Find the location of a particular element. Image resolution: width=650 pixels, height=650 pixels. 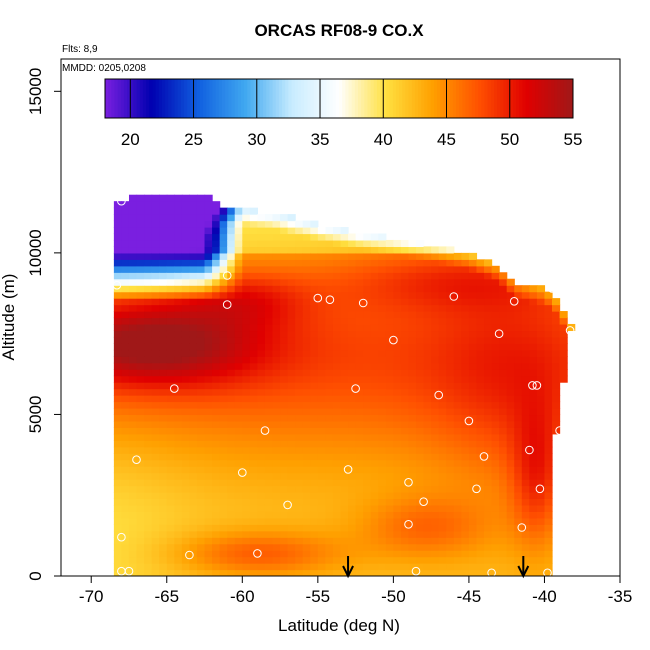

x-tick-label: -65 is located at coordinates (166, 596).